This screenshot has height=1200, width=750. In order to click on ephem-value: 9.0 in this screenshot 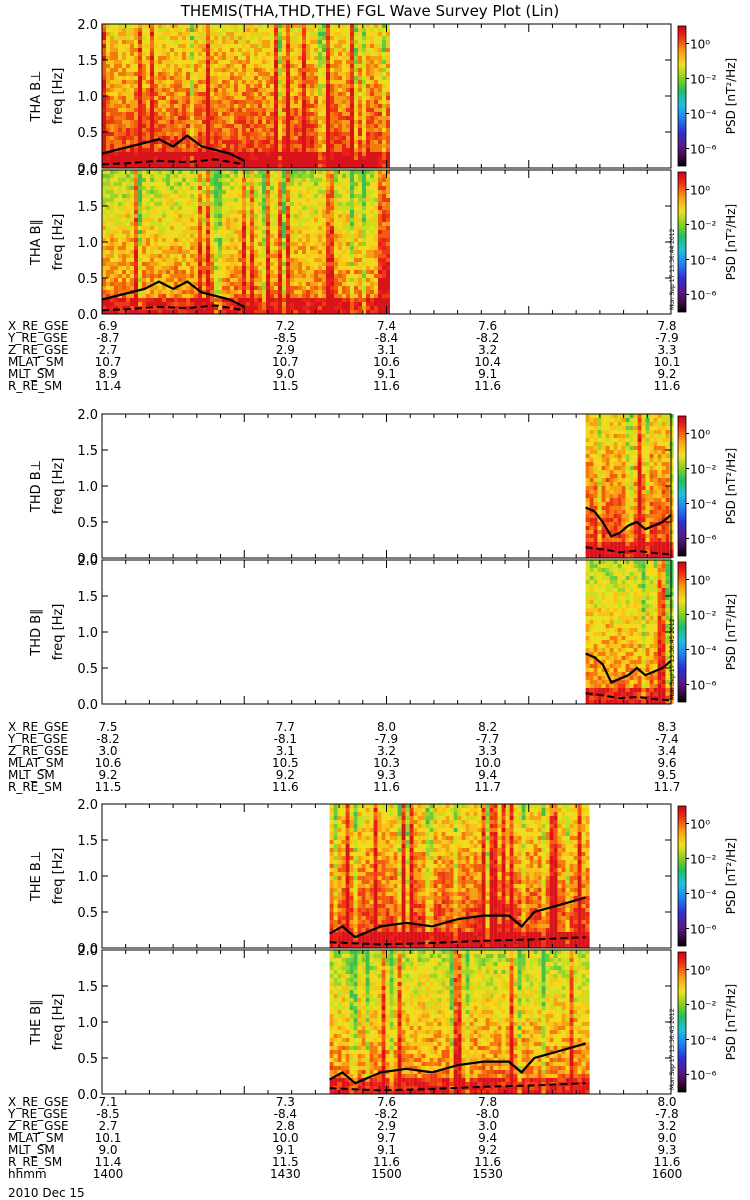, I will do `click(666, 1138)`.